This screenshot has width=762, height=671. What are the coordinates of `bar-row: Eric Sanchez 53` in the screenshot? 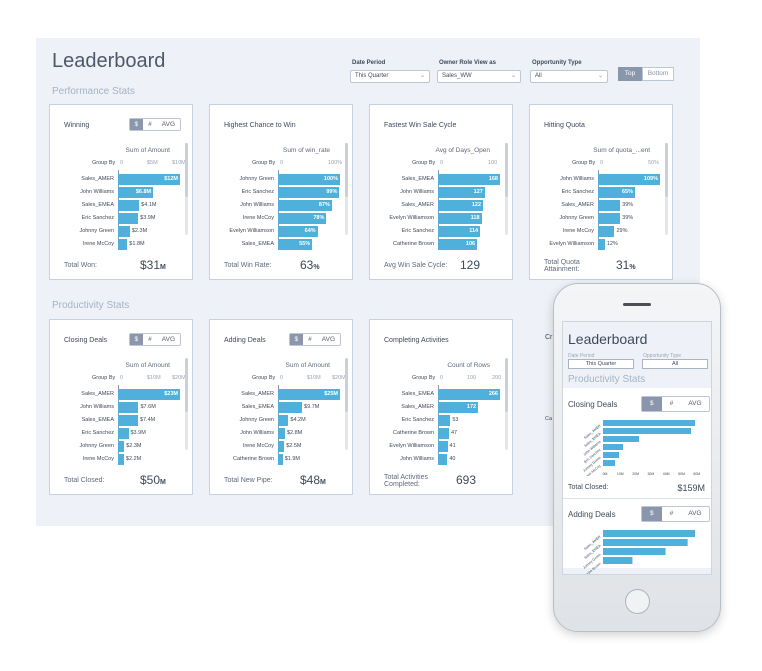 It's located at (442, 421).